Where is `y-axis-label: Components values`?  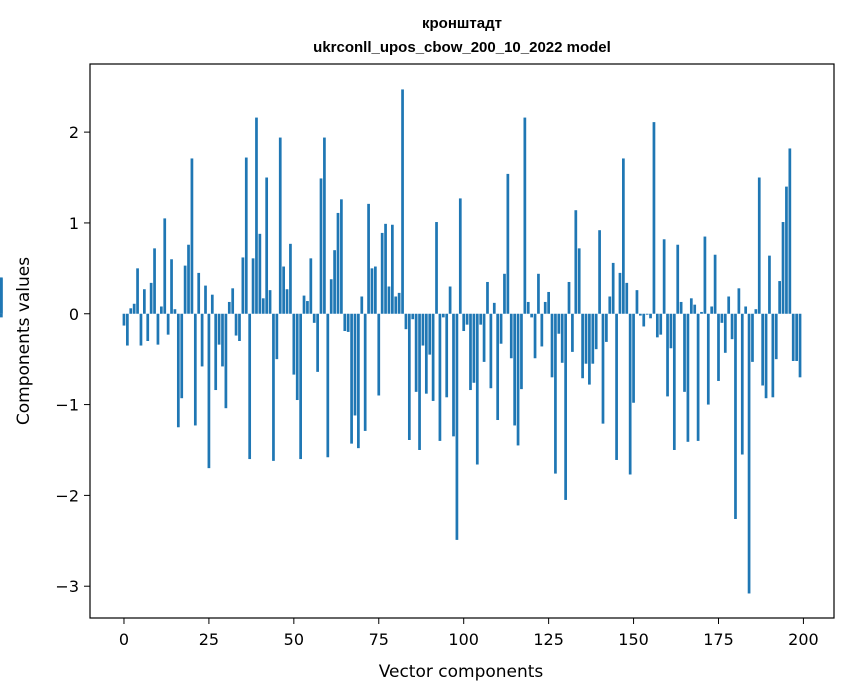
y-axis-label: Components values is located at coordinates (24, 341).